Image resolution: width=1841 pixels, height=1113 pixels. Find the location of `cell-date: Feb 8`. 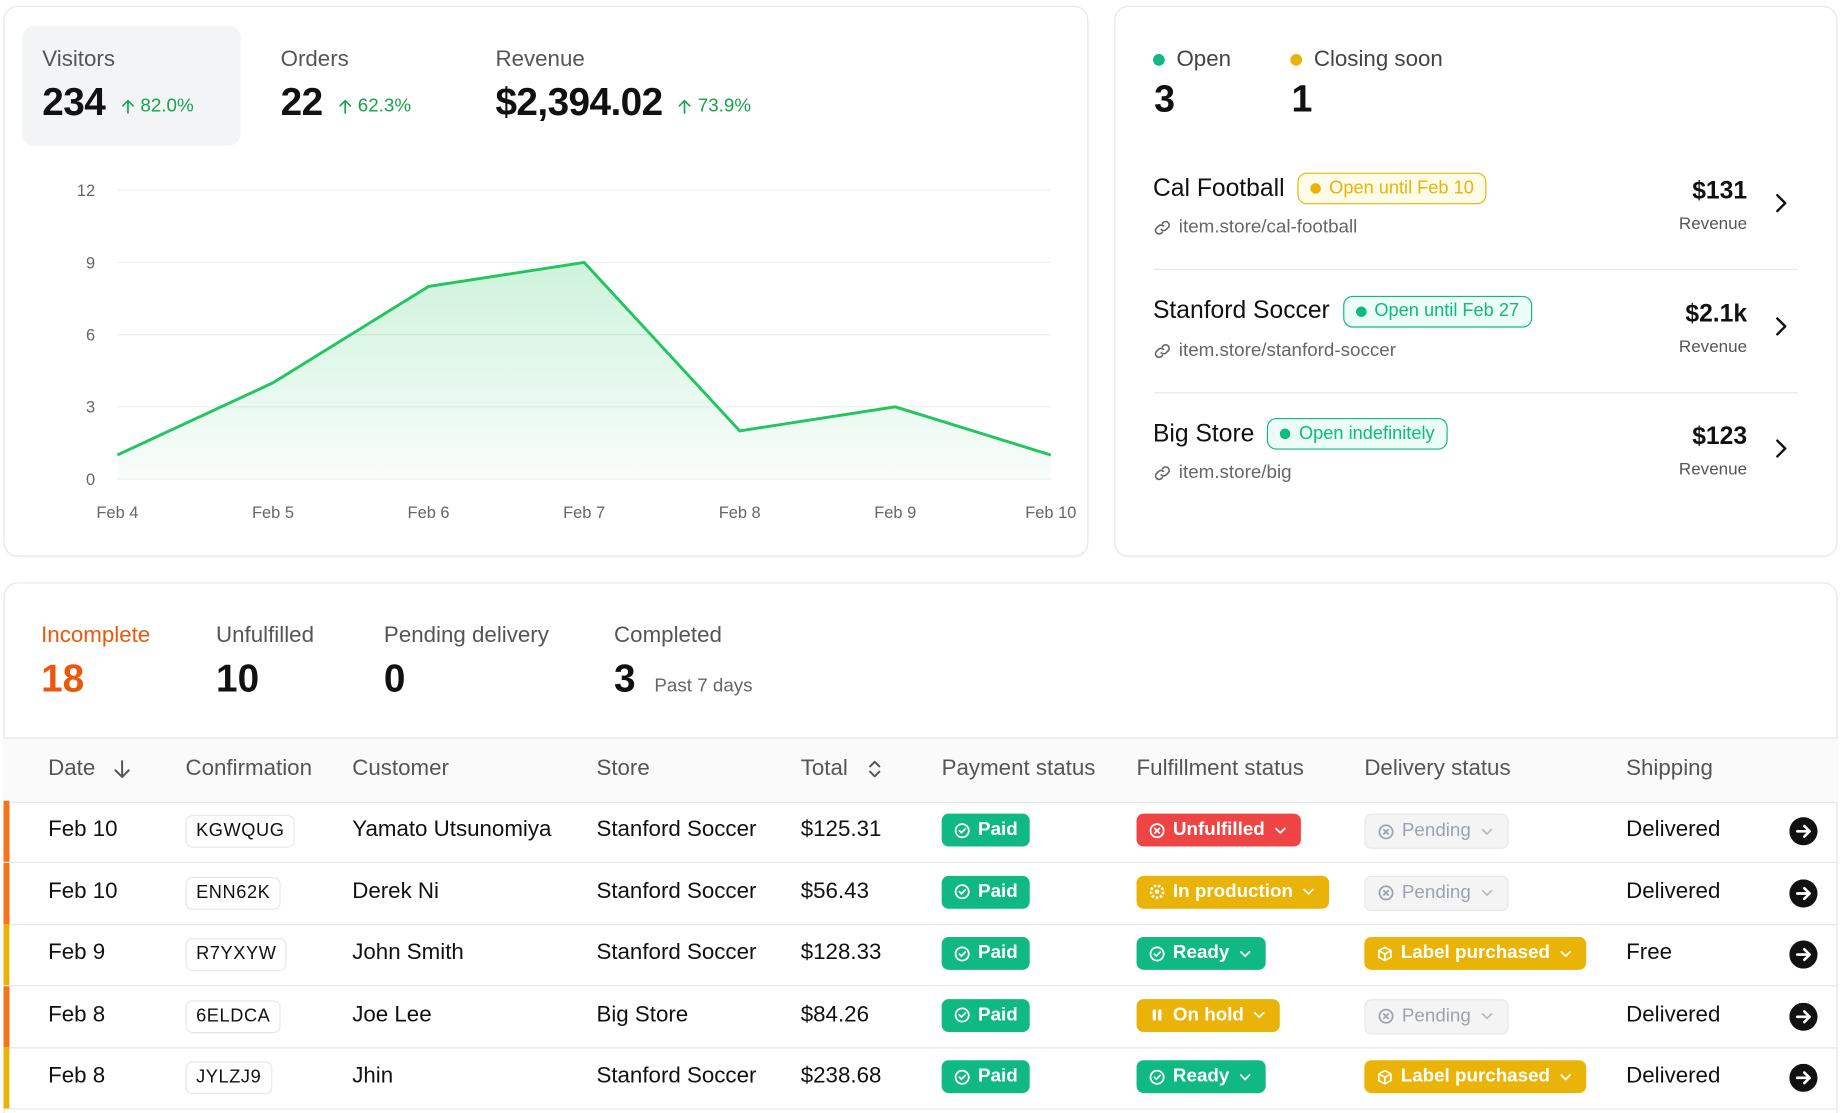

cell-date: Feb 8 is located at coordinates (77, 1076).